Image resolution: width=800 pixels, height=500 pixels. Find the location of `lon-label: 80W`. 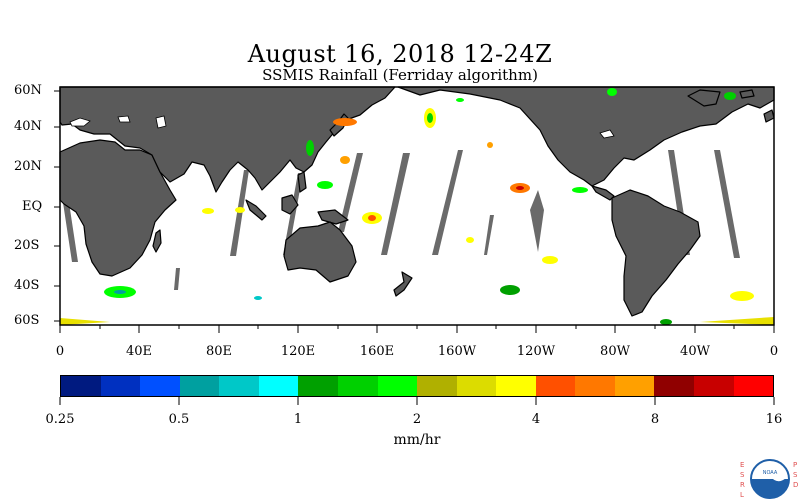

lon-label: 80W is located at coordinates (615, 351).